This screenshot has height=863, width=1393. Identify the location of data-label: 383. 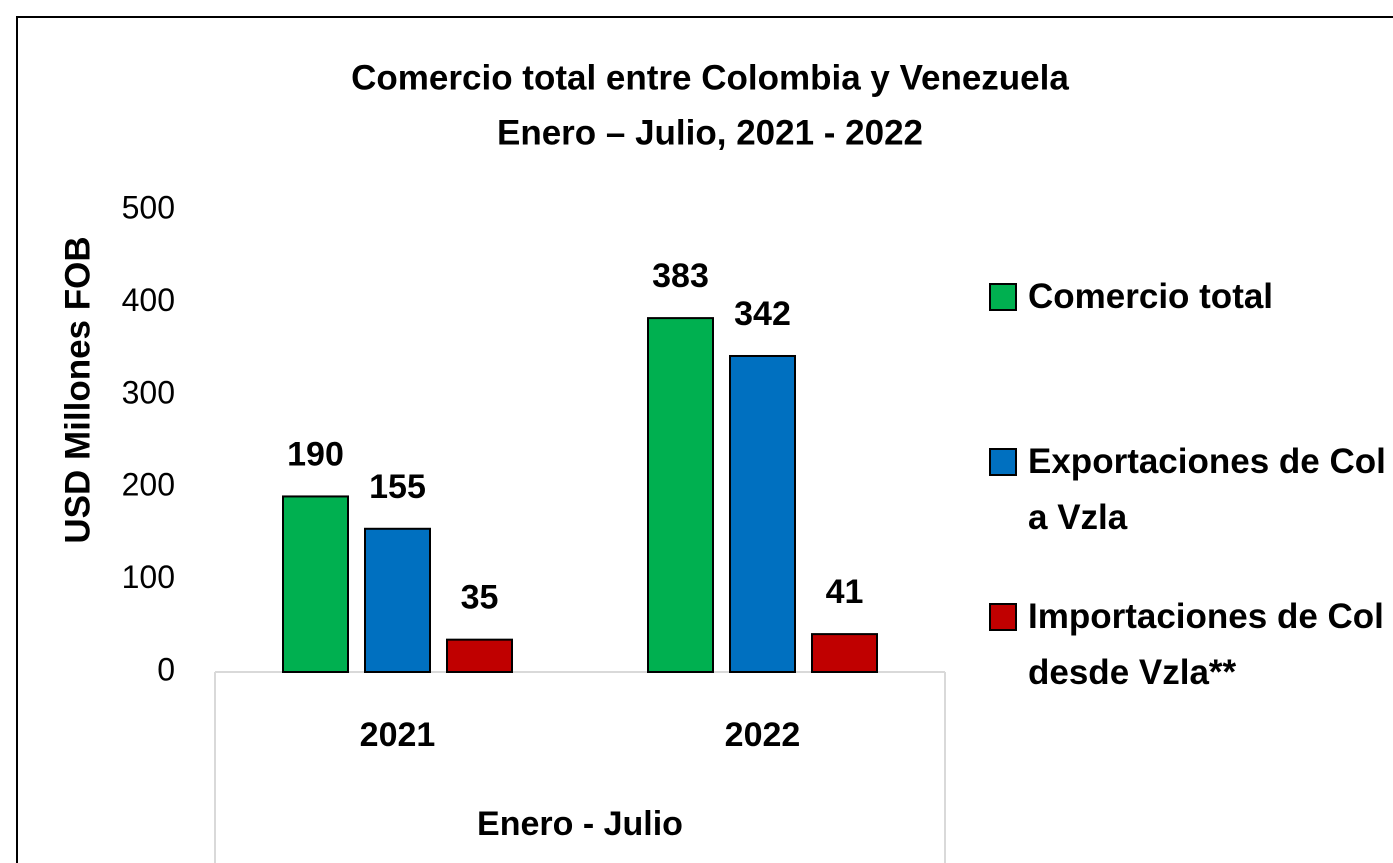
(680, 276).